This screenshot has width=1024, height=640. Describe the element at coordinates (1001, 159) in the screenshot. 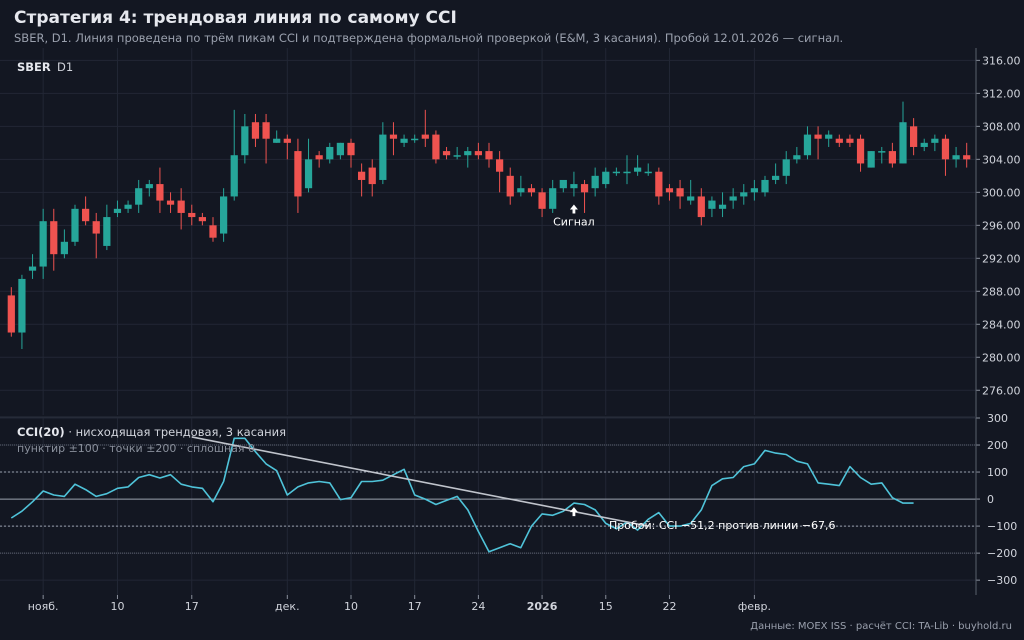

I see `price-ytick-label: 304.00` at that location.